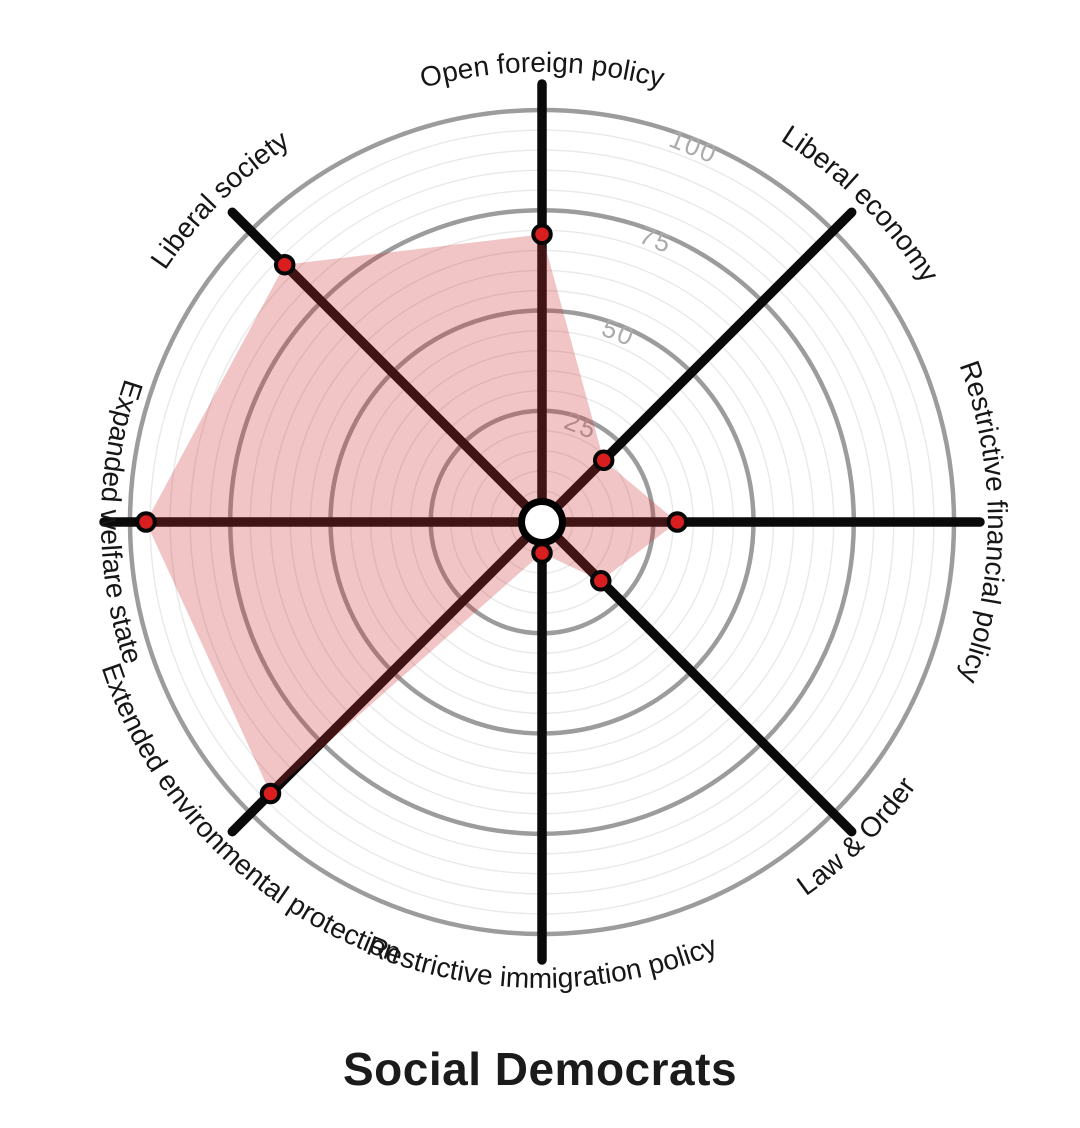 The height and width of the screenshot is (1128, 1080). What do you see at coordinates (693, 146) in the screenshot?
I see `tick-label: 100` at bounding box center [693, 146].